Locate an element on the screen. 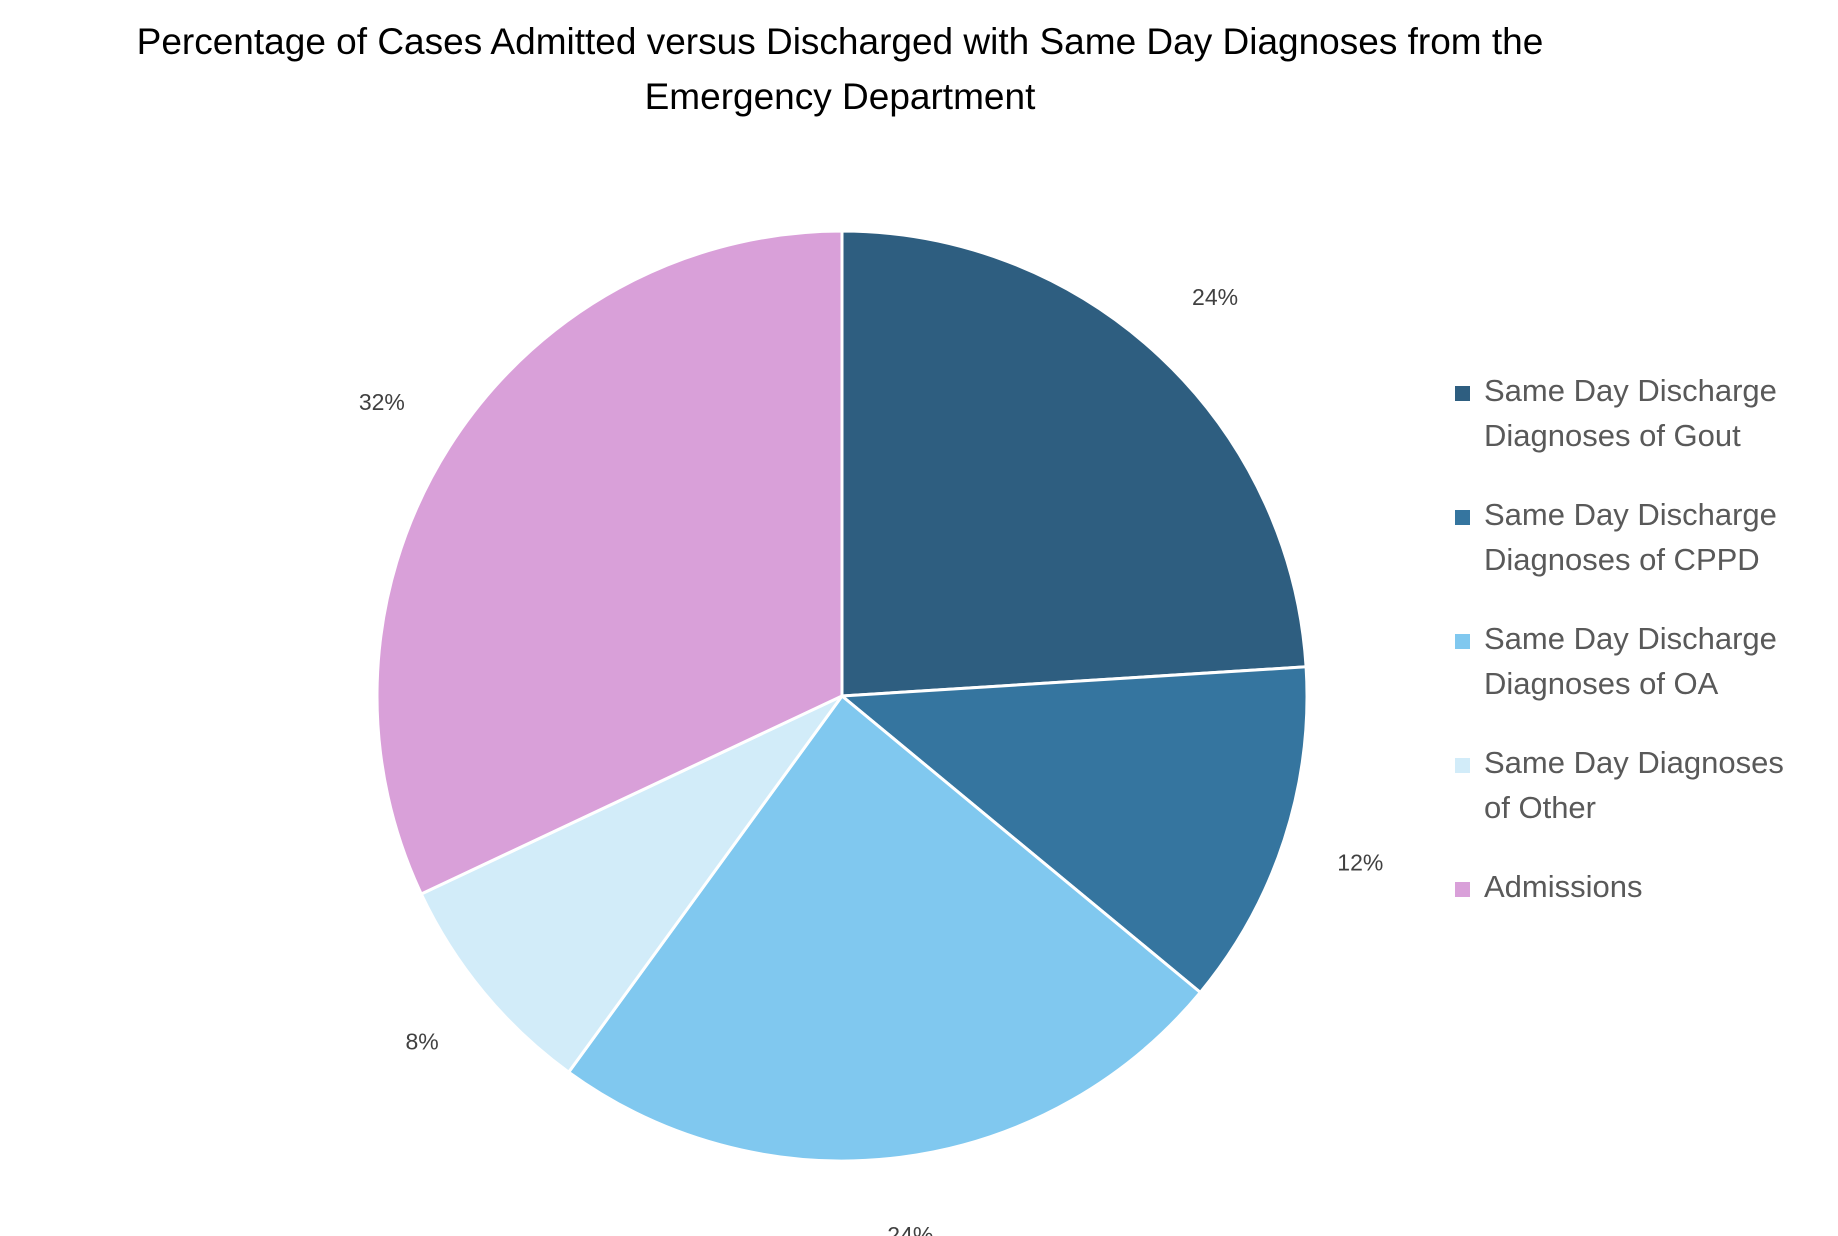  pie-slice-cppd is located at coordinates (1073, 830).